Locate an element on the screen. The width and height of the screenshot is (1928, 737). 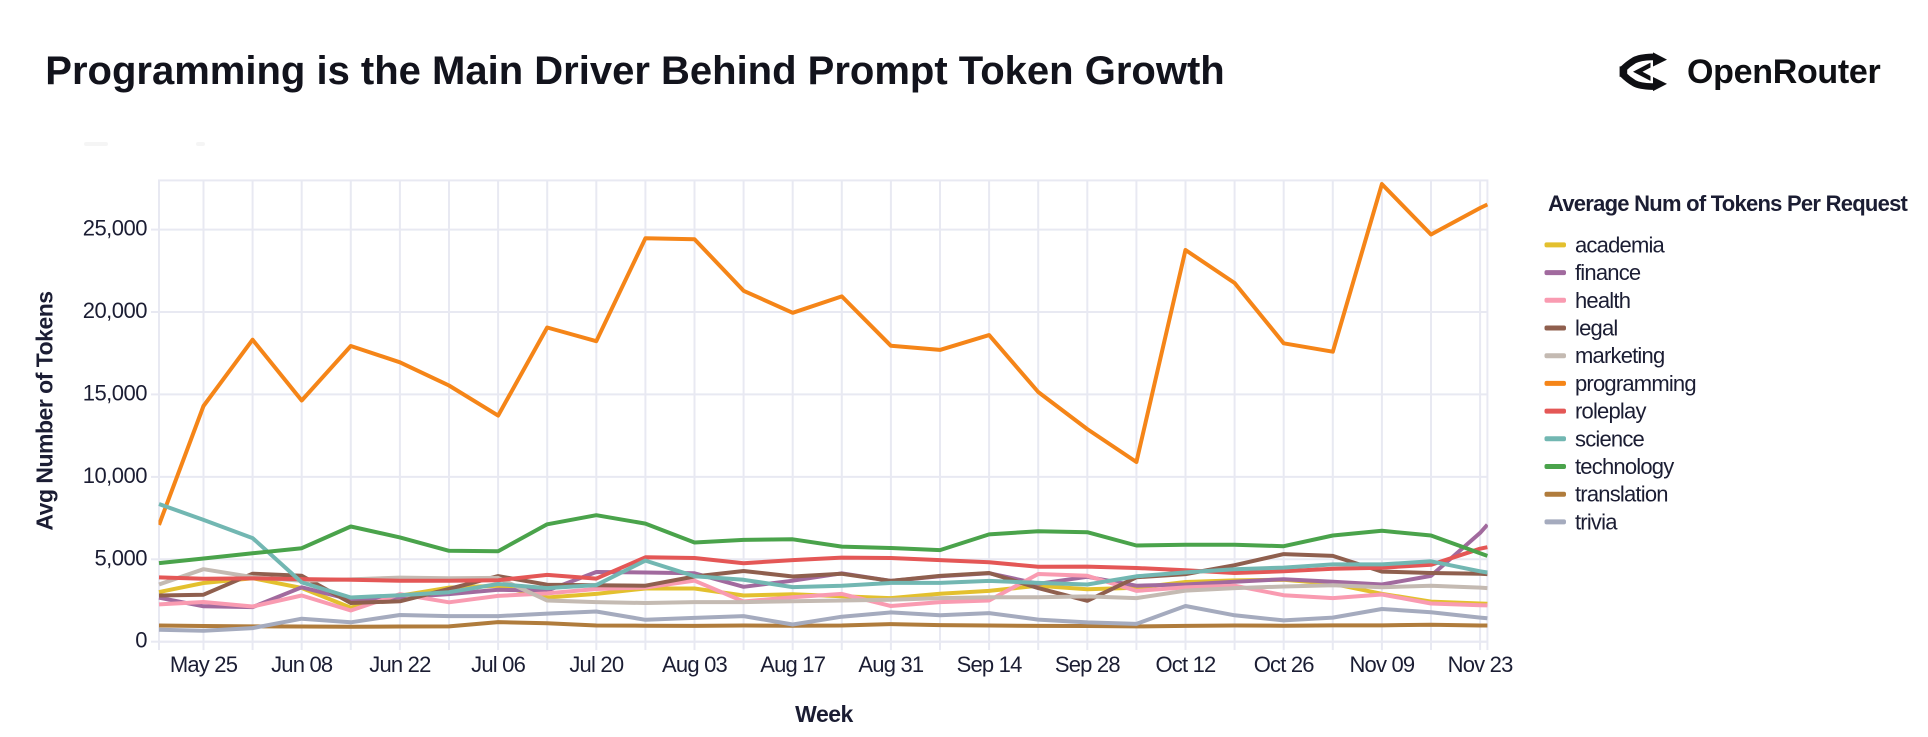
svg-text: 25,000 is located at coordinates (115, 228).